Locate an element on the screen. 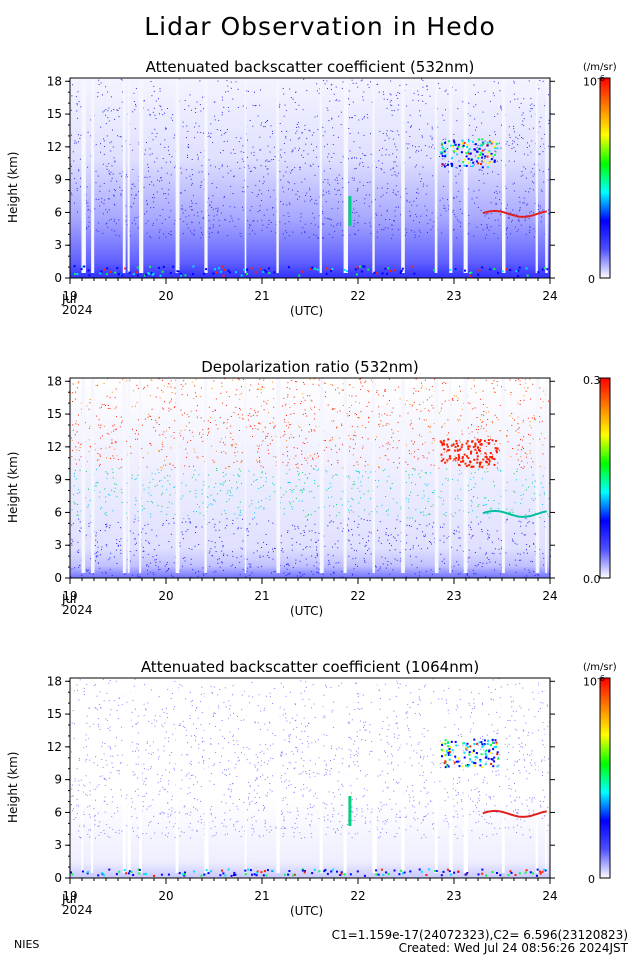 Image resolution: width=640 pixels, height=960 pixels. x-tick-label: 22 is located at coordinates (357, 596).